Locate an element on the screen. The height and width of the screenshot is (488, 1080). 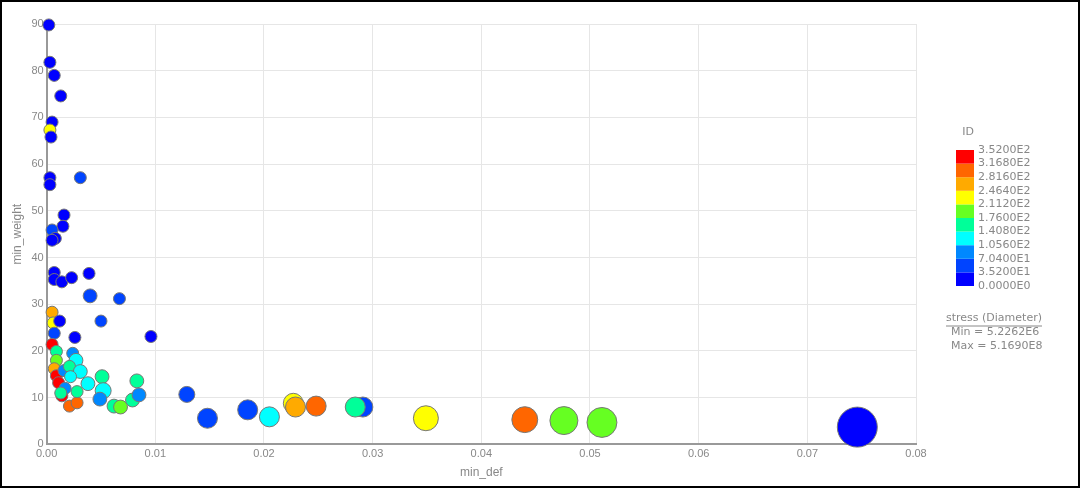
color-bar-label: 0.0000E0 is located at coordinates (1004, 285).